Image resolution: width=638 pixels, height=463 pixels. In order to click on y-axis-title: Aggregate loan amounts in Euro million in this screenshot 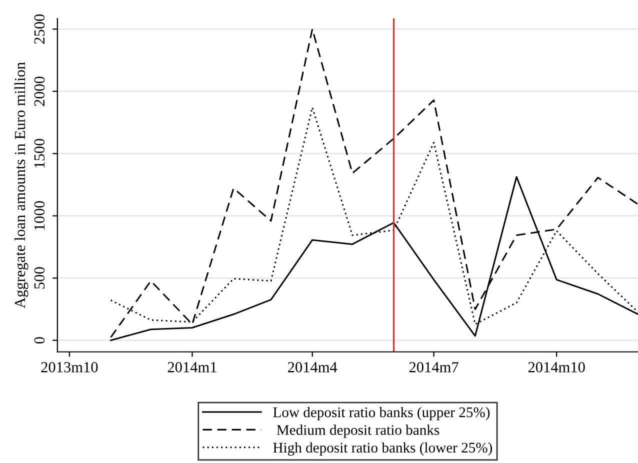, I will do `click(21, 185)`.